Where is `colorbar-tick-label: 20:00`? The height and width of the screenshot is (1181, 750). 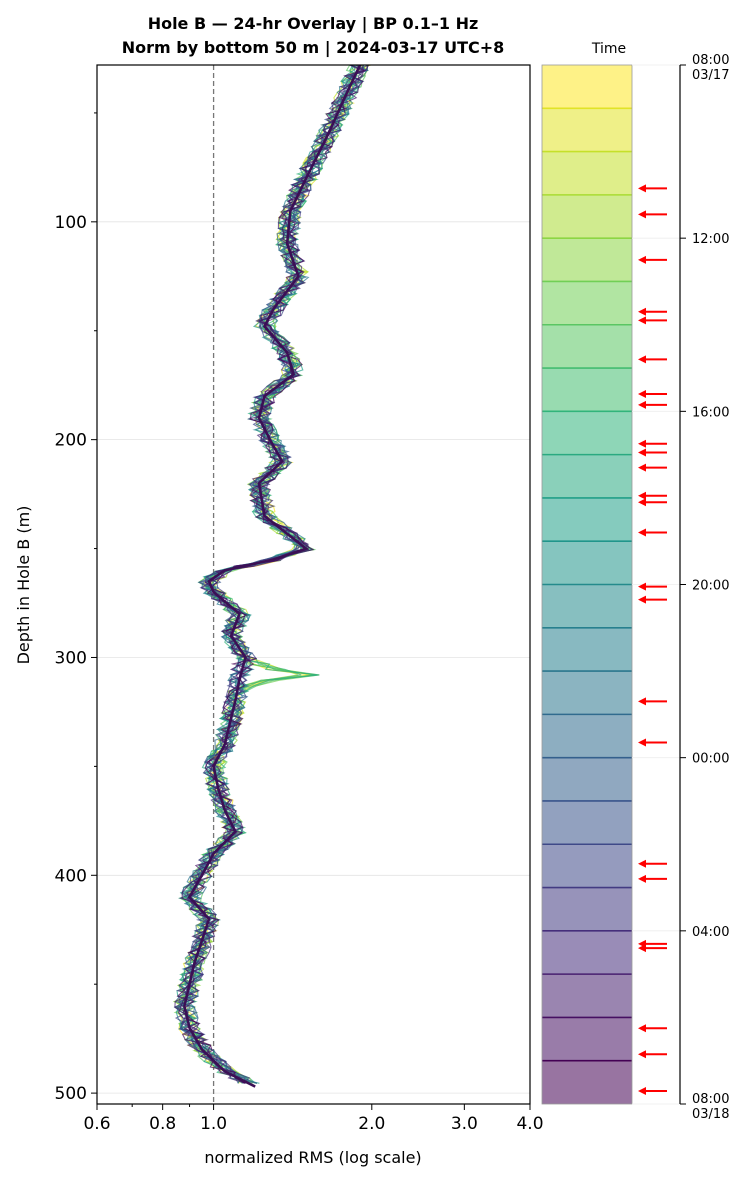
colorbar-tick-label: 20:00 is located at coordinates (710, 586).